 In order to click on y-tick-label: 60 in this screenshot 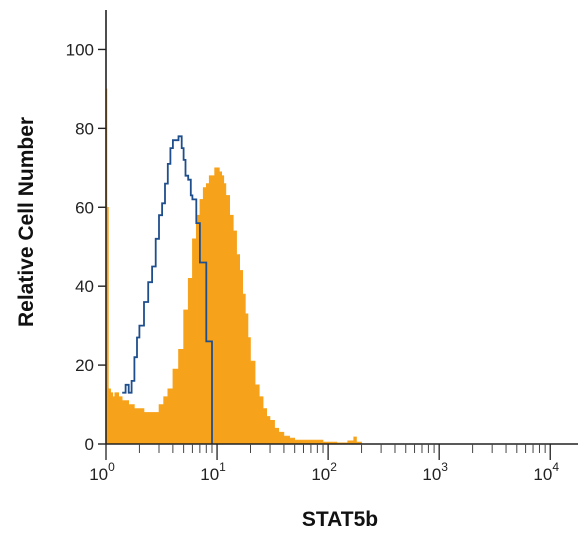, I will do `click(84, 207)`.